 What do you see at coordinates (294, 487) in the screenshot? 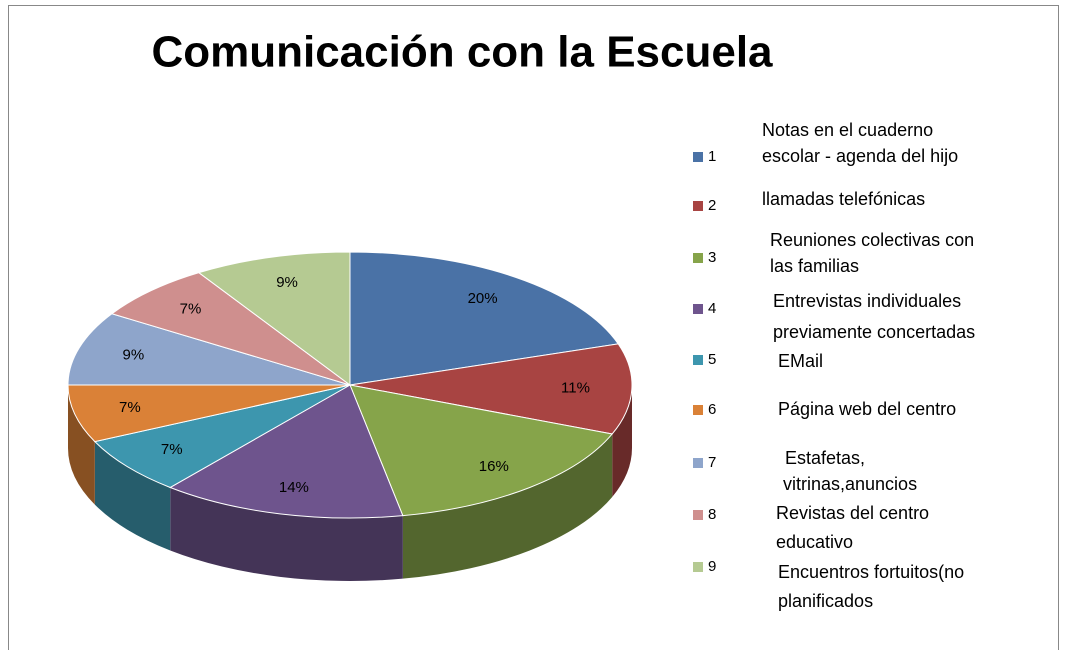
I see `data-label: 14%` at bounding box center [294, 487].